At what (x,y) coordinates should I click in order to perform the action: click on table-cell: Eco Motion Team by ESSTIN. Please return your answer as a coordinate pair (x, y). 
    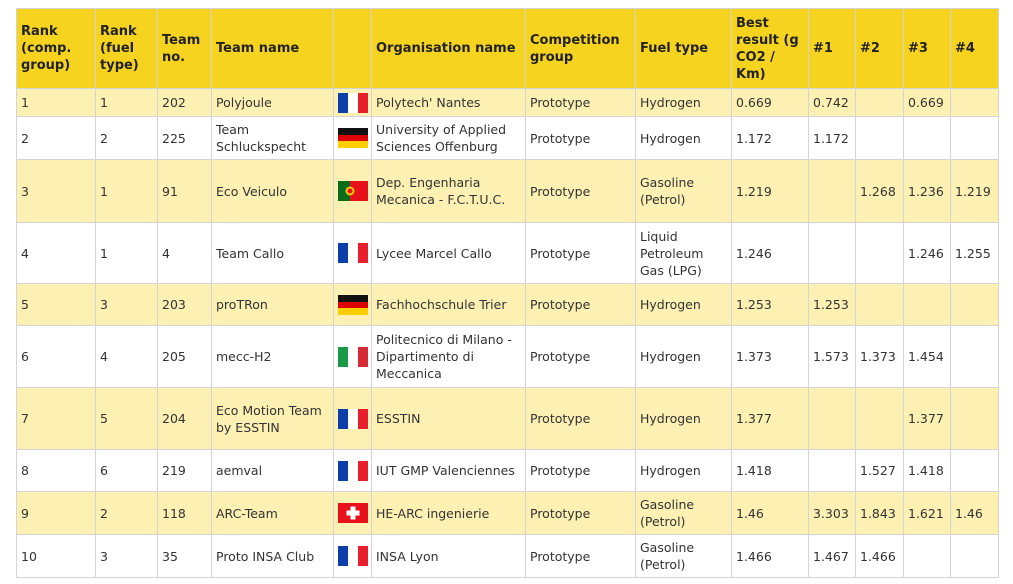
    Looking at the image, I should click on (272, 418).